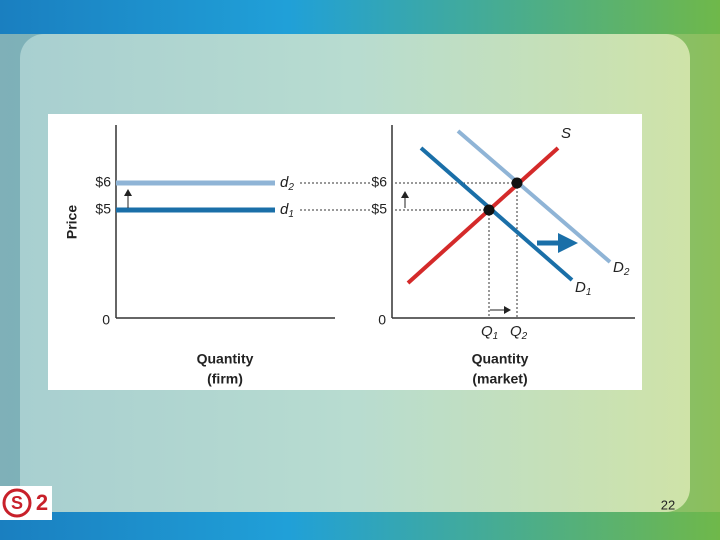 The image size is (720, 540). What do you see at coordinates (72, 222) in the screenshot?
I see `y-axis-label: Price` at bounding box center [72, 222].